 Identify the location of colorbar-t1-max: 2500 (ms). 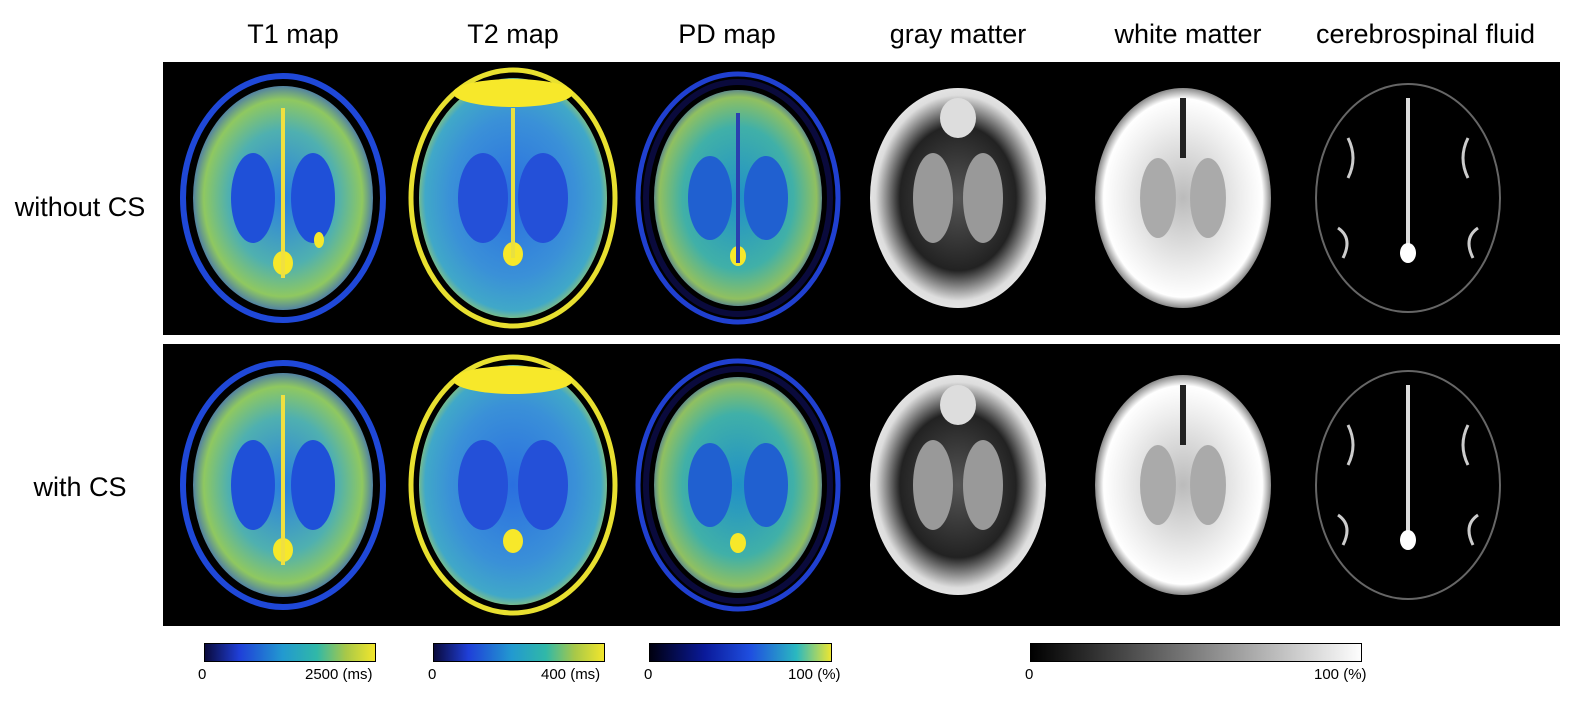
(339, 674).